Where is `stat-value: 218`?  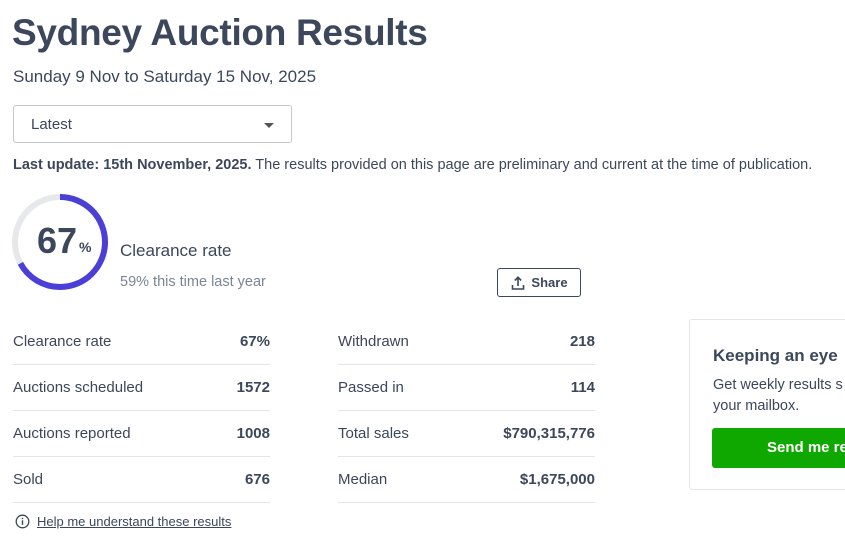
stat-value: 218 is located at coordinates (582, 341).